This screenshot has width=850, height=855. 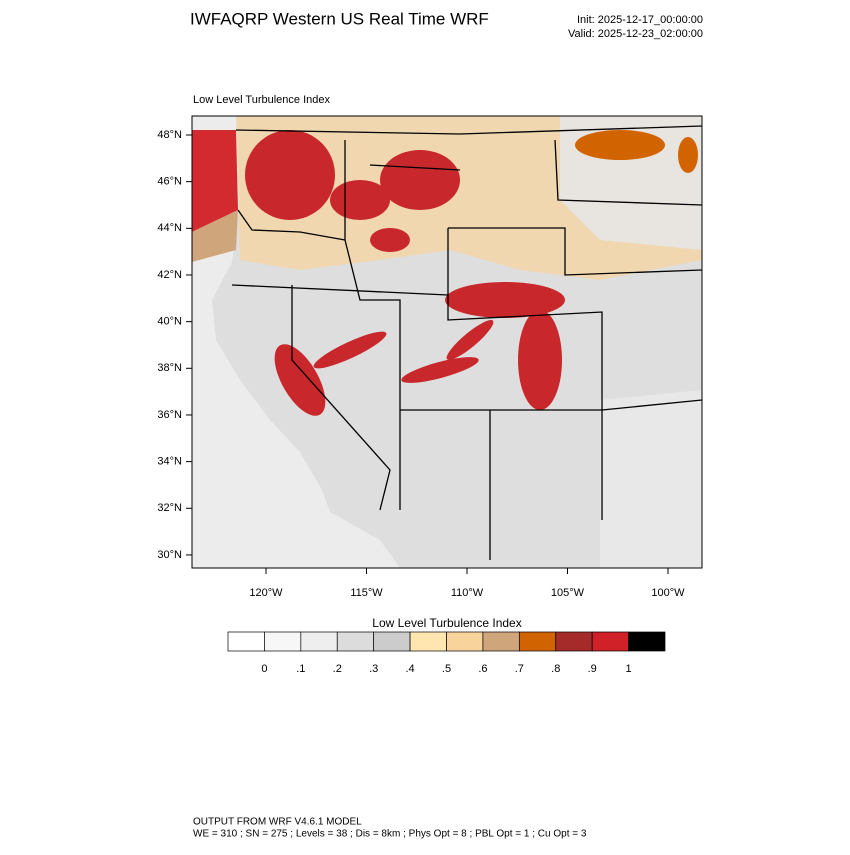 I want to click on lon-tick-label: 105°W, so click(x=568, y=593).